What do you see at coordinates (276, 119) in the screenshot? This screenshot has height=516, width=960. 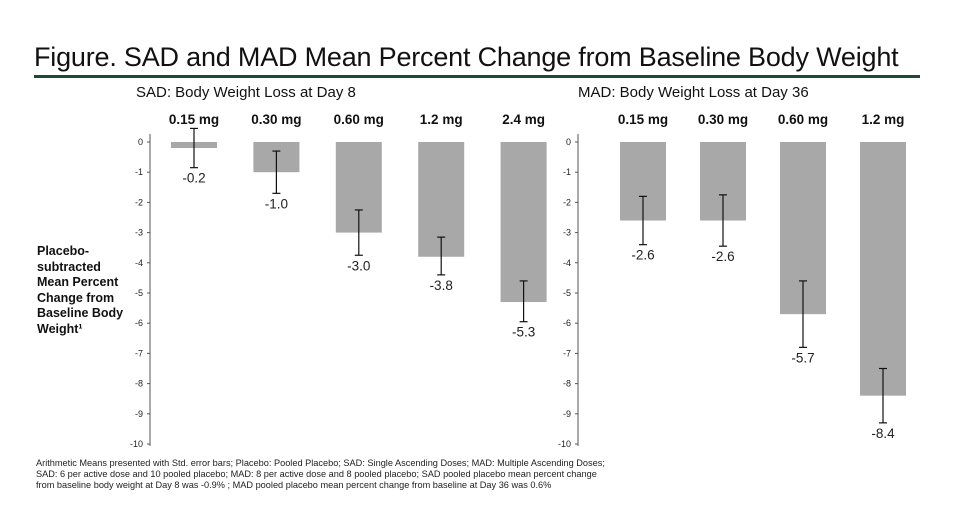 I see `sad-dose-label: 0.30 mg` at bounding box center [276, 119].